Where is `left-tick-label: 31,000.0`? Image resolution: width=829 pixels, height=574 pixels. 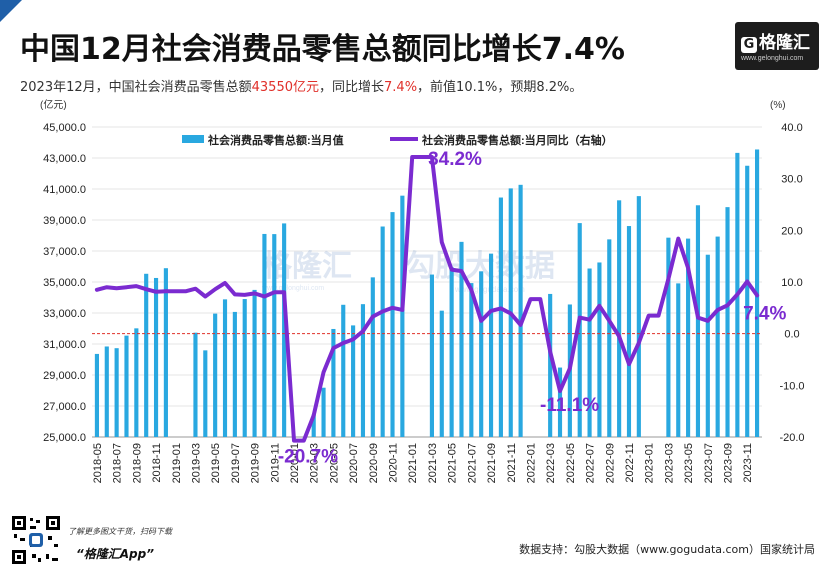
left-tick-label: 31,000.0 is located at coordinates (64, 345).